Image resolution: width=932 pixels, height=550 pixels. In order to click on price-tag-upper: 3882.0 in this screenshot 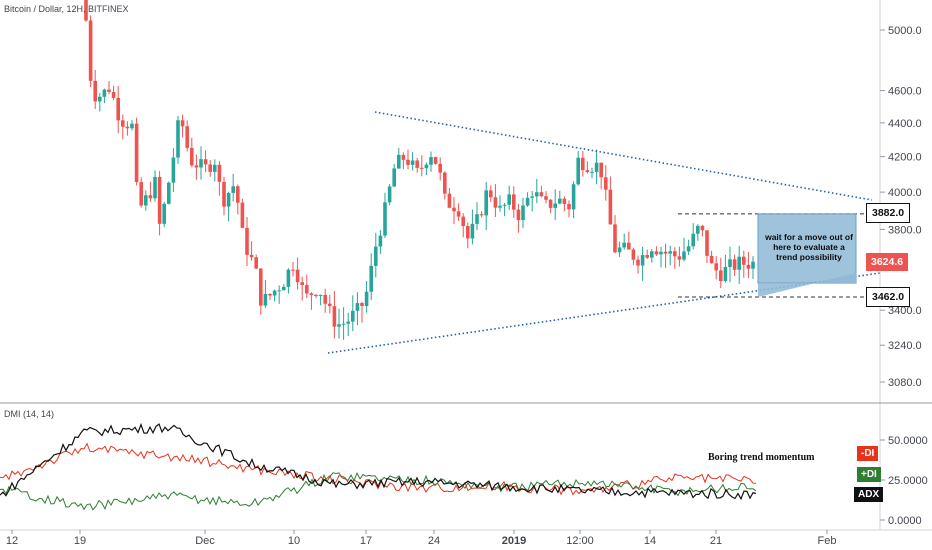, I will do `click(888, 213)`.